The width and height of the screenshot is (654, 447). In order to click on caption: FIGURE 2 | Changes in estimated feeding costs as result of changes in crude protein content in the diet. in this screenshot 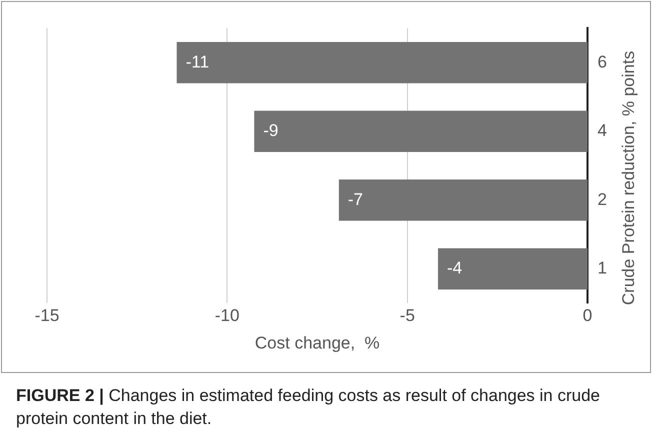, I will do `click(308, 407)`.